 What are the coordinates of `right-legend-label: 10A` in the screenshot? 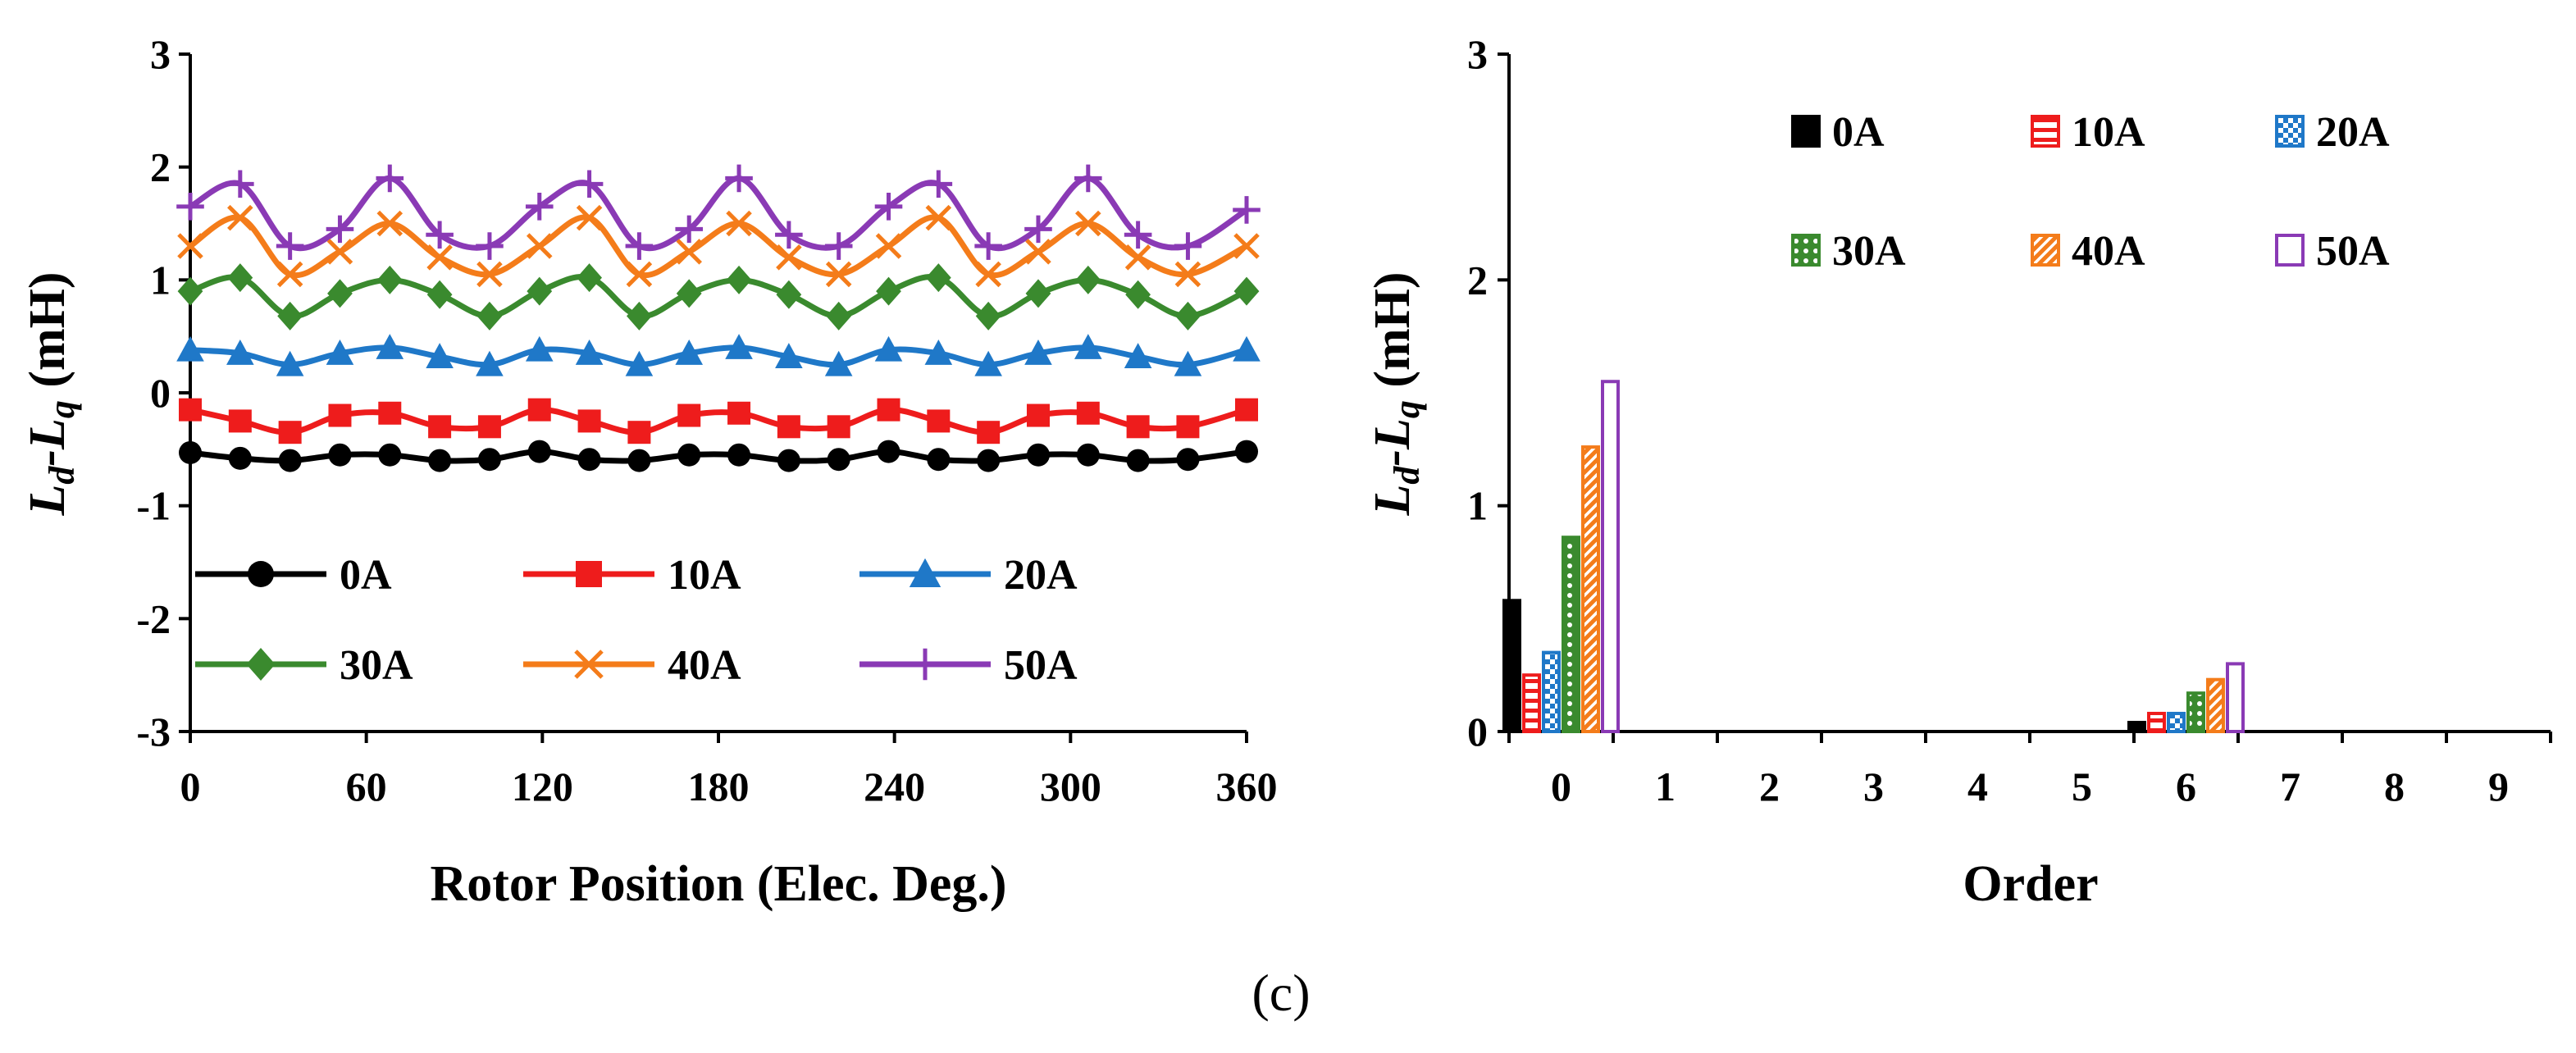 It's located at (2108, 132).